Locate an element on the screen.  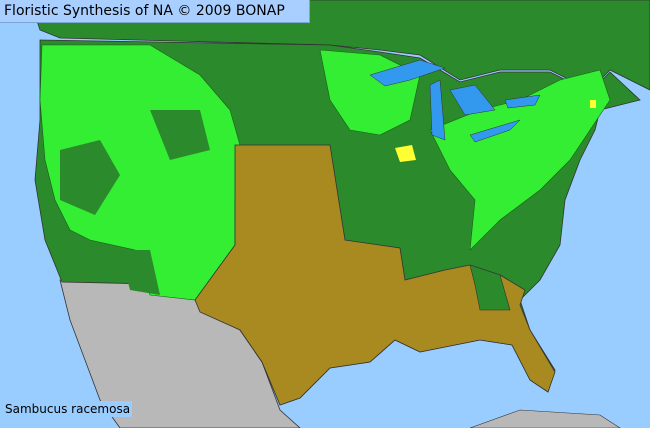
map-title: Floristic Synthesis of NA © 2009 BONAP is located at coordinates (155, 11).